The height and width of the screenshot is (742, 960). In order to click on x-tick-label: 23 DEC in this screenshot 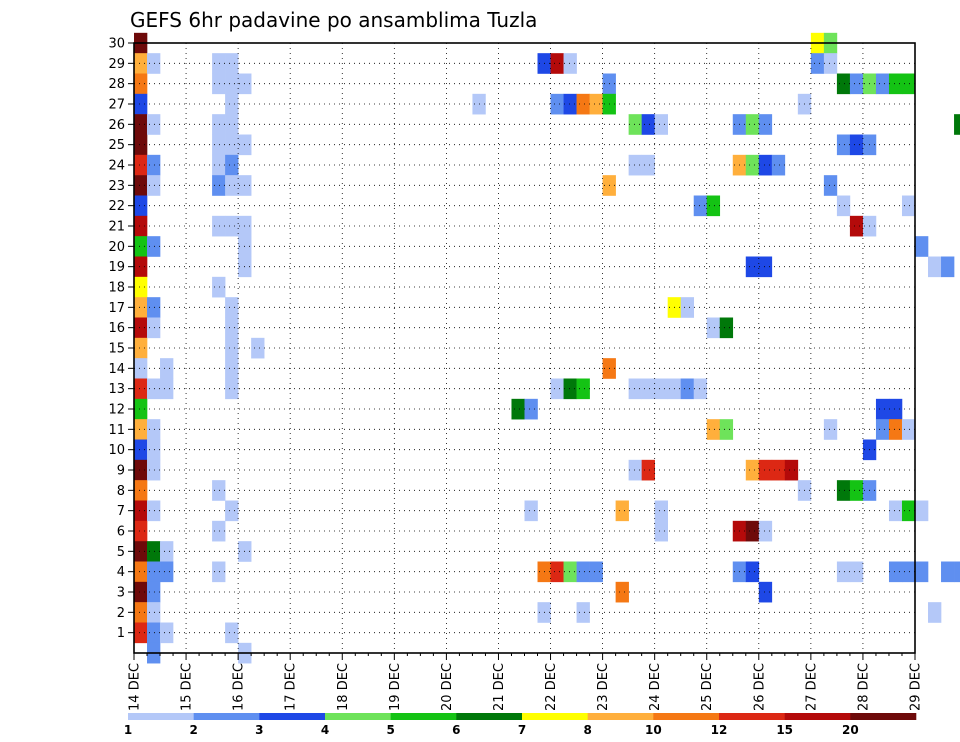, I will do `click(603, 687)`.